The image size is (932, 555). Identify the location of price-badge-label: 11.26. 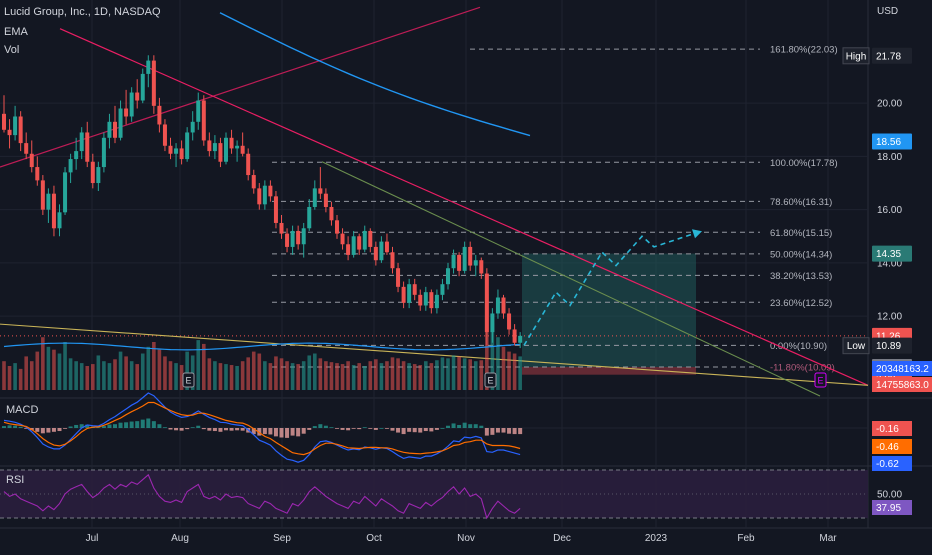
(888, 336).